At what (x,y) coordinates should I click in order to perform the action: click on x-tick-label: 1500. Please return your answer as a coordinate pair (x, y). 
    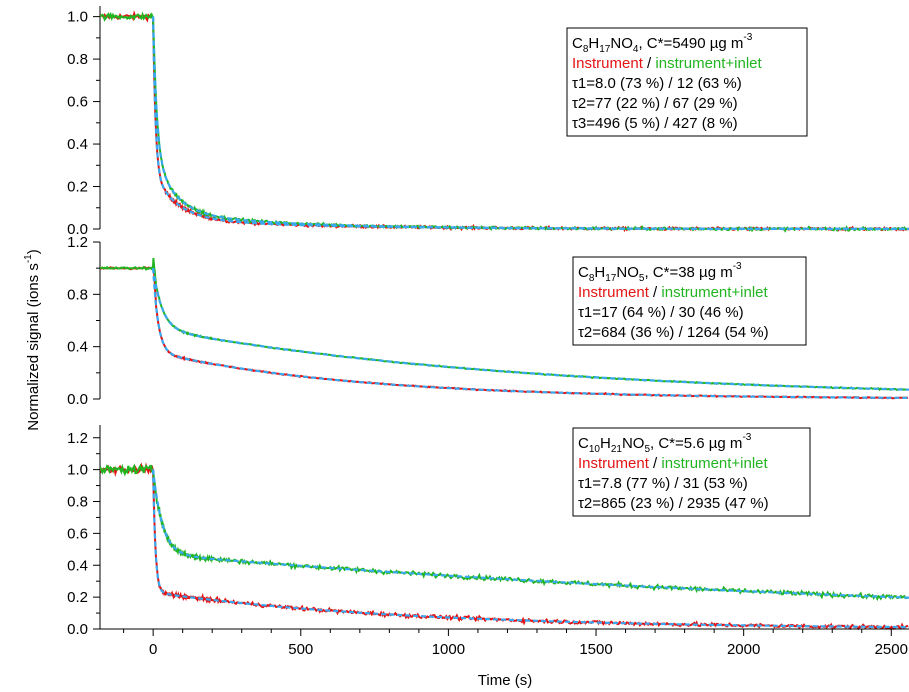
    Looking at the image, I should click on (595, 649).